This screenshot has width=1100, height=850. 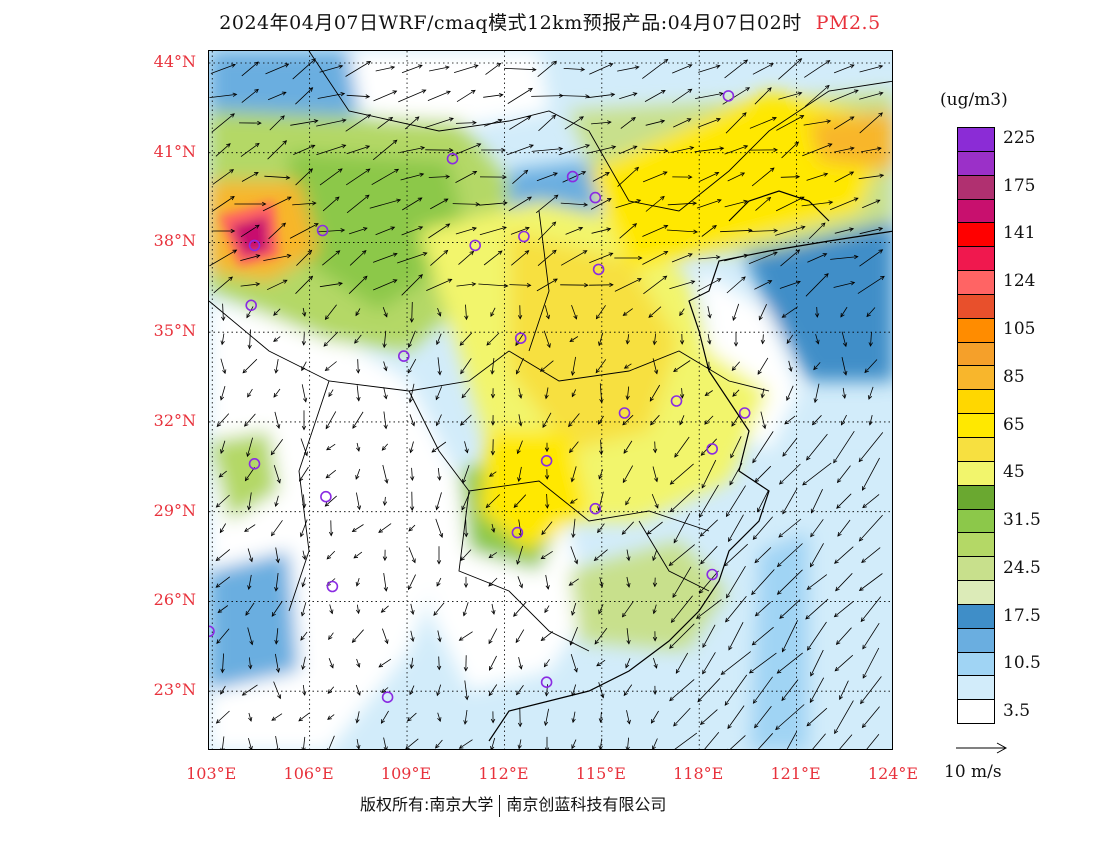 I want to click on copyright-company: 南京创蓝科技有限公司, so click(x=586, y=804).